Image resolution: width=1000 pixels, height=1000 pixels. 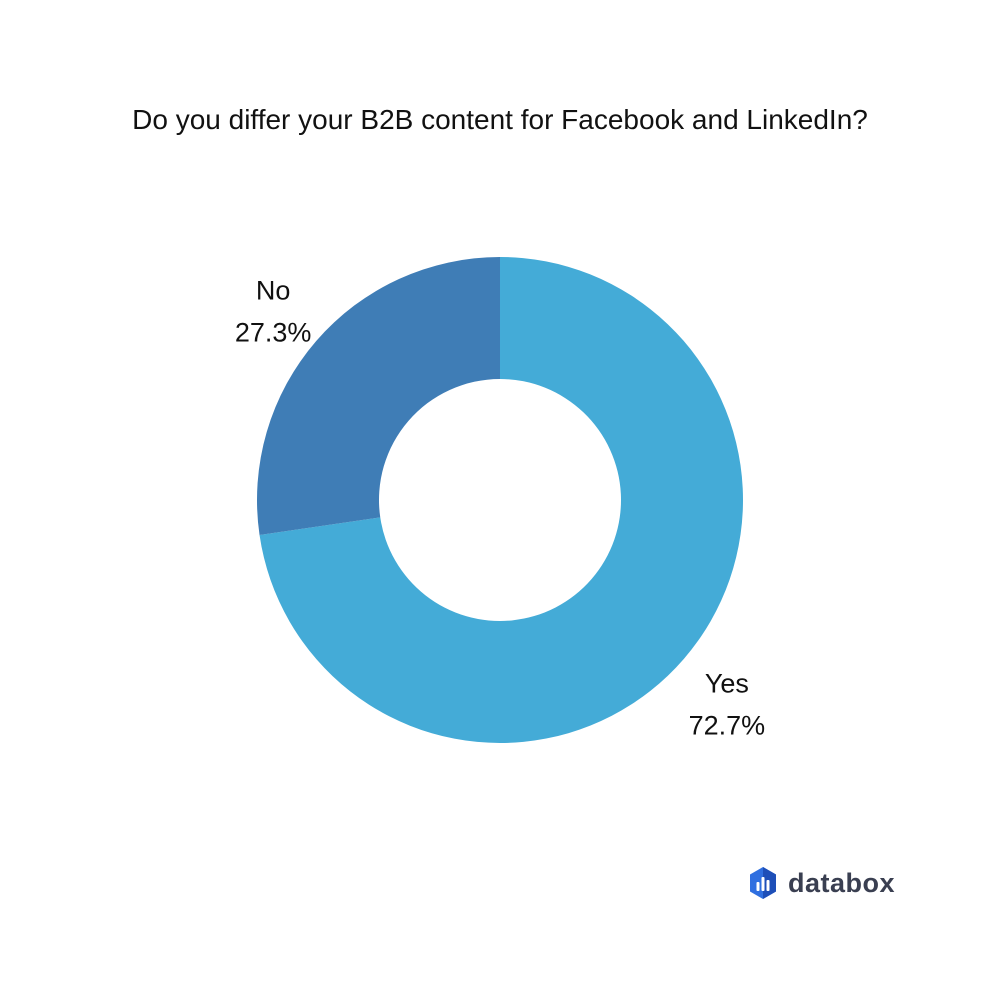 I want to click on slice-no, so click(x=378, y=396).